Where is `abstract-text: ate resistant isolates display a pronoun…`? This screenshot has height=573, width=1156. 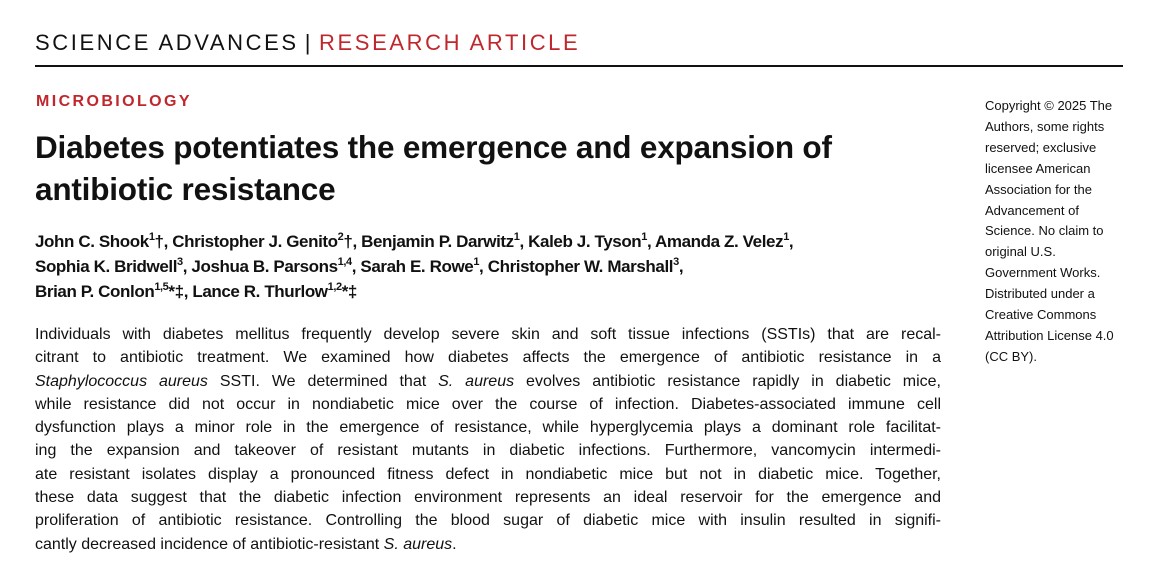
abstract-text: ate resistant isolates display a pronoun… is located at coordinates (488, 474).